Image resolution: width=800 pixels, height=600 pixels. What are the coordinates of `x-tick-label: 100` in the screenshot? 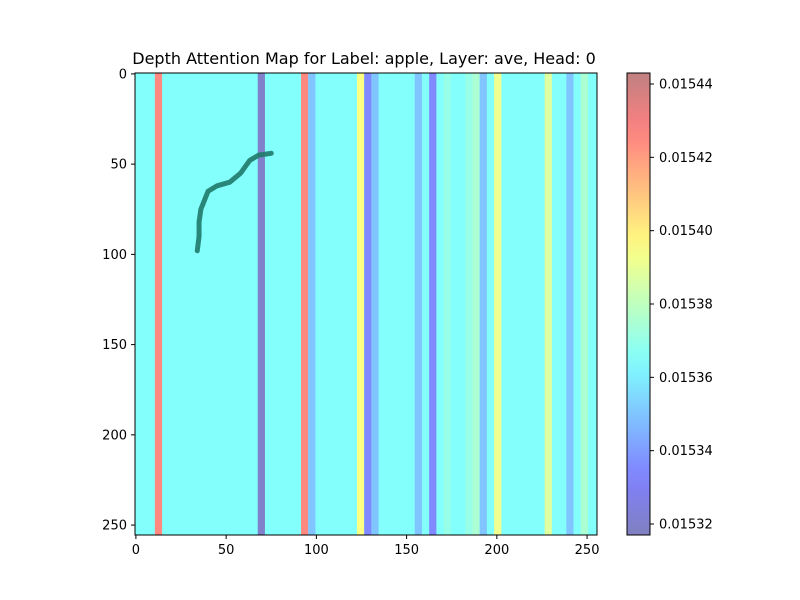 It's located at (316, 550).